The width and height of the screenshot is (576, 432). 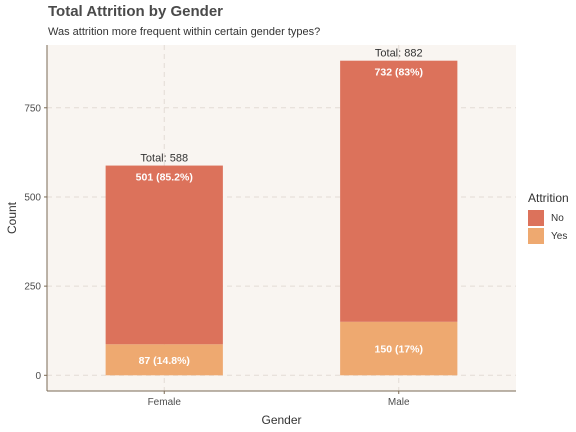 I want to click on legend-item-no: No, so click(x=548, y=218).